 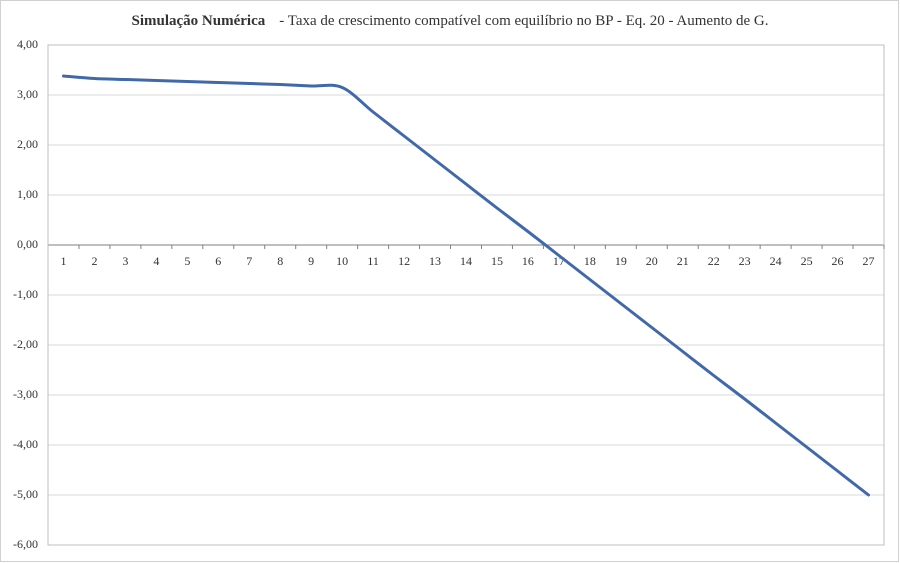 What do you see at coordinates (27, 244) in the screenshot?
I see `y-tick-label: 0,00` at bounding box center [27, 244].